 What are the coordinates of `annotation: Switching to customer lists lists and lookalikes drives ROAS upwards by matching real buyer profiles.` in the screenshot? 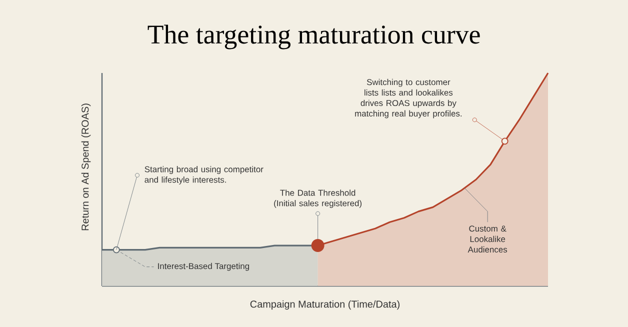 It's located at (408, 98).